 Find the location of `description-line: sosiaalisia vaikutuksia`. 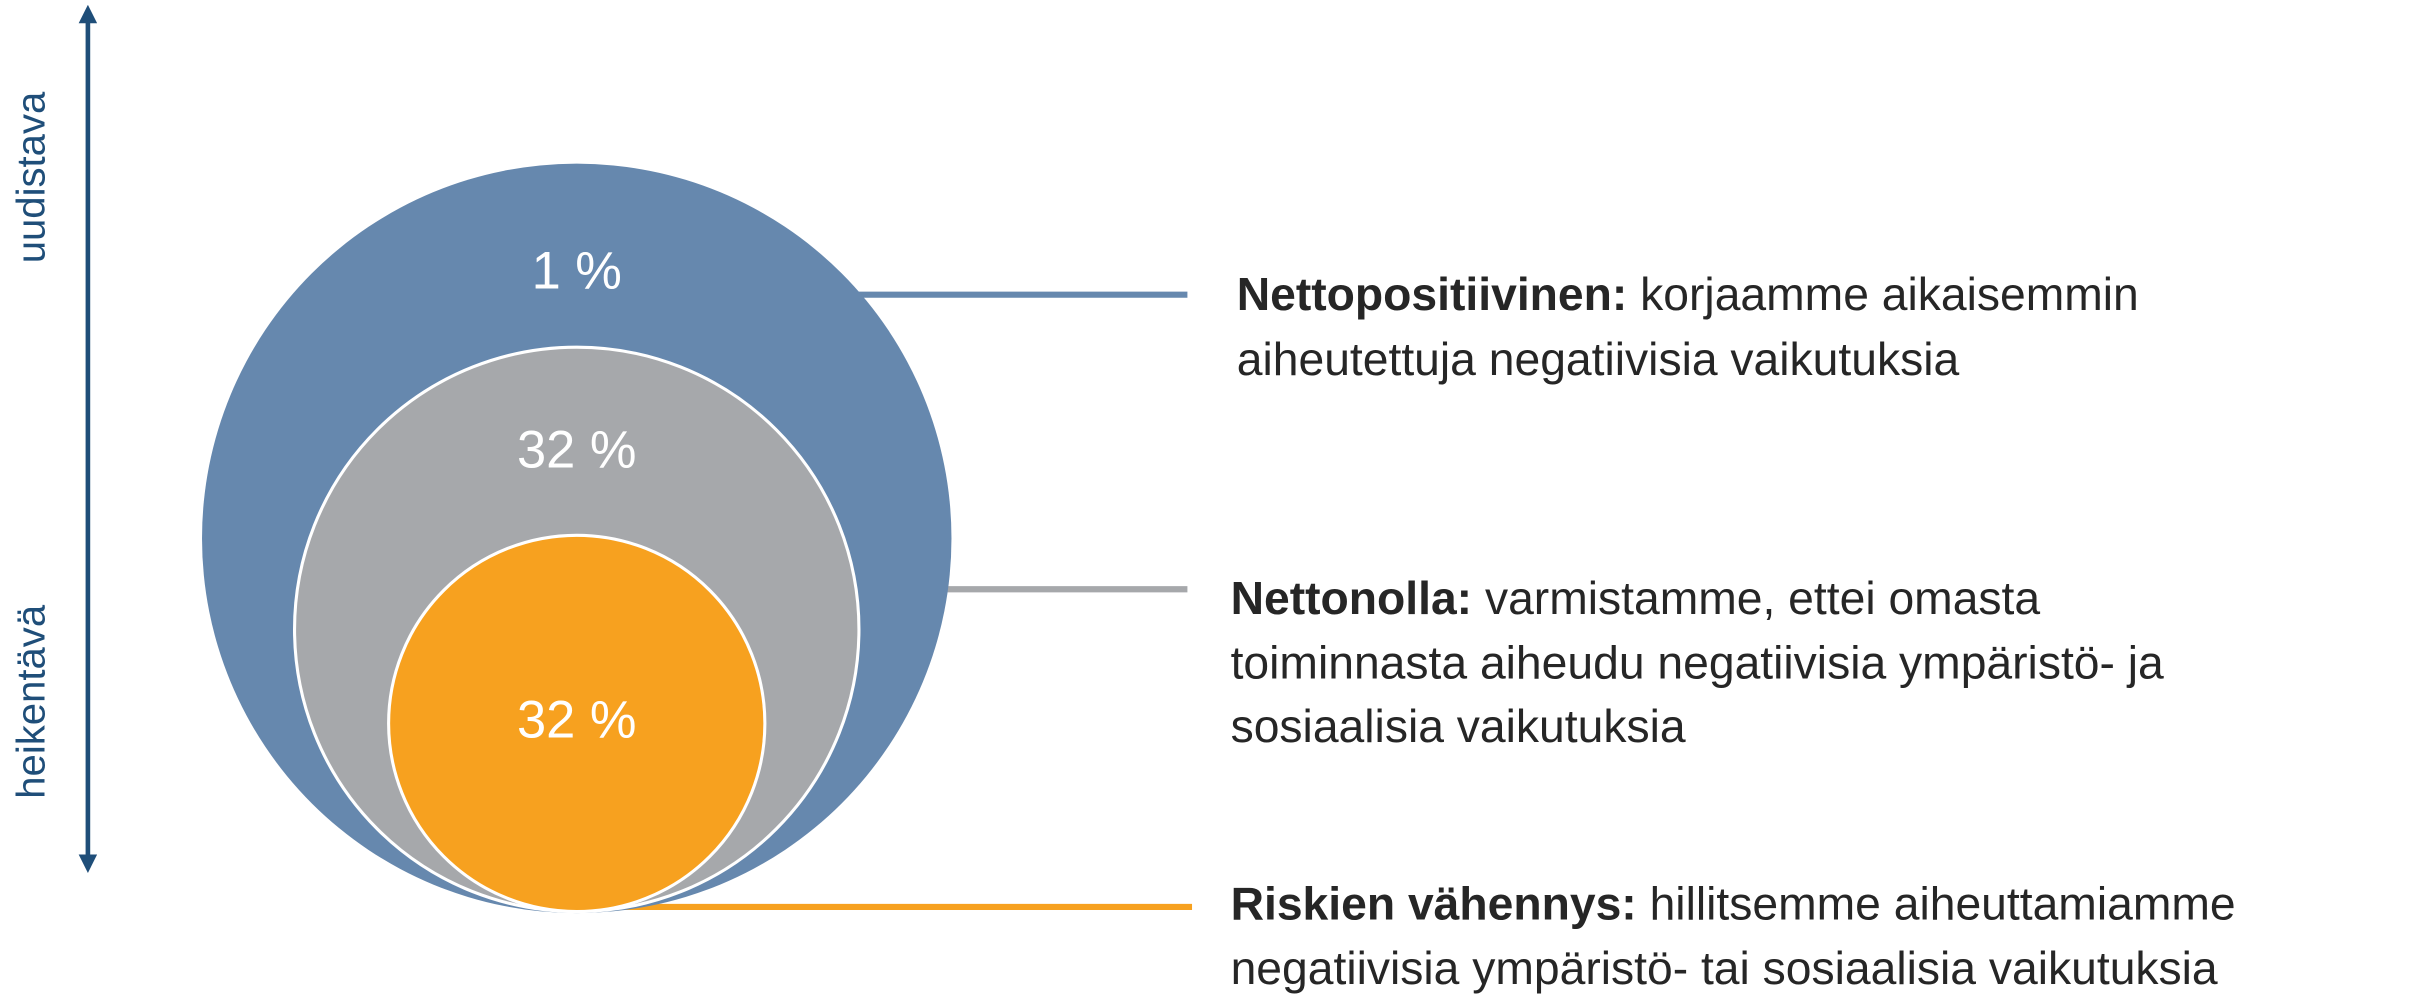

description-line: sosiaalisia vaikutuksia is located at coordinates (1458, 726).